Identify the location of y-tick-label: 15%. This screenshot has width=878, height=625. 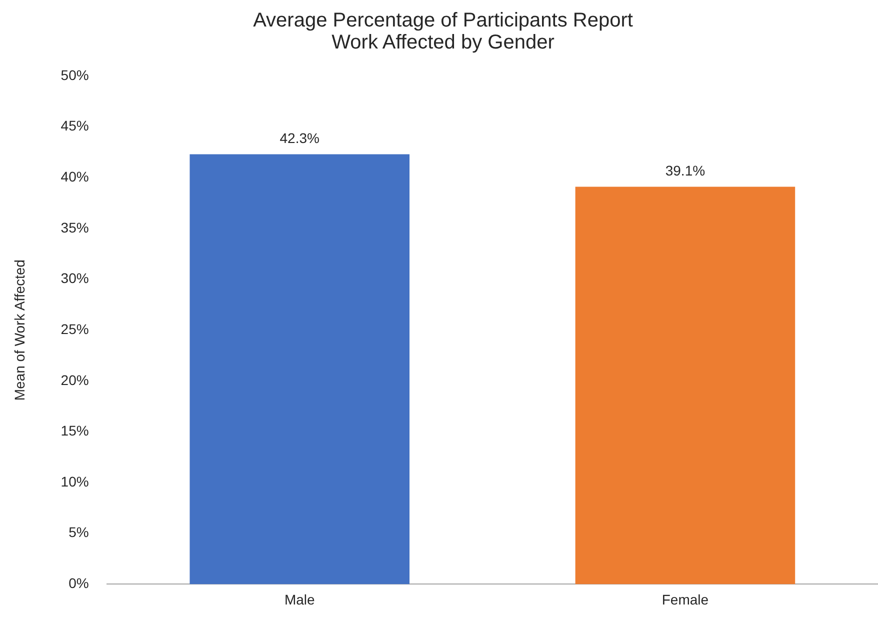
(74, 430).